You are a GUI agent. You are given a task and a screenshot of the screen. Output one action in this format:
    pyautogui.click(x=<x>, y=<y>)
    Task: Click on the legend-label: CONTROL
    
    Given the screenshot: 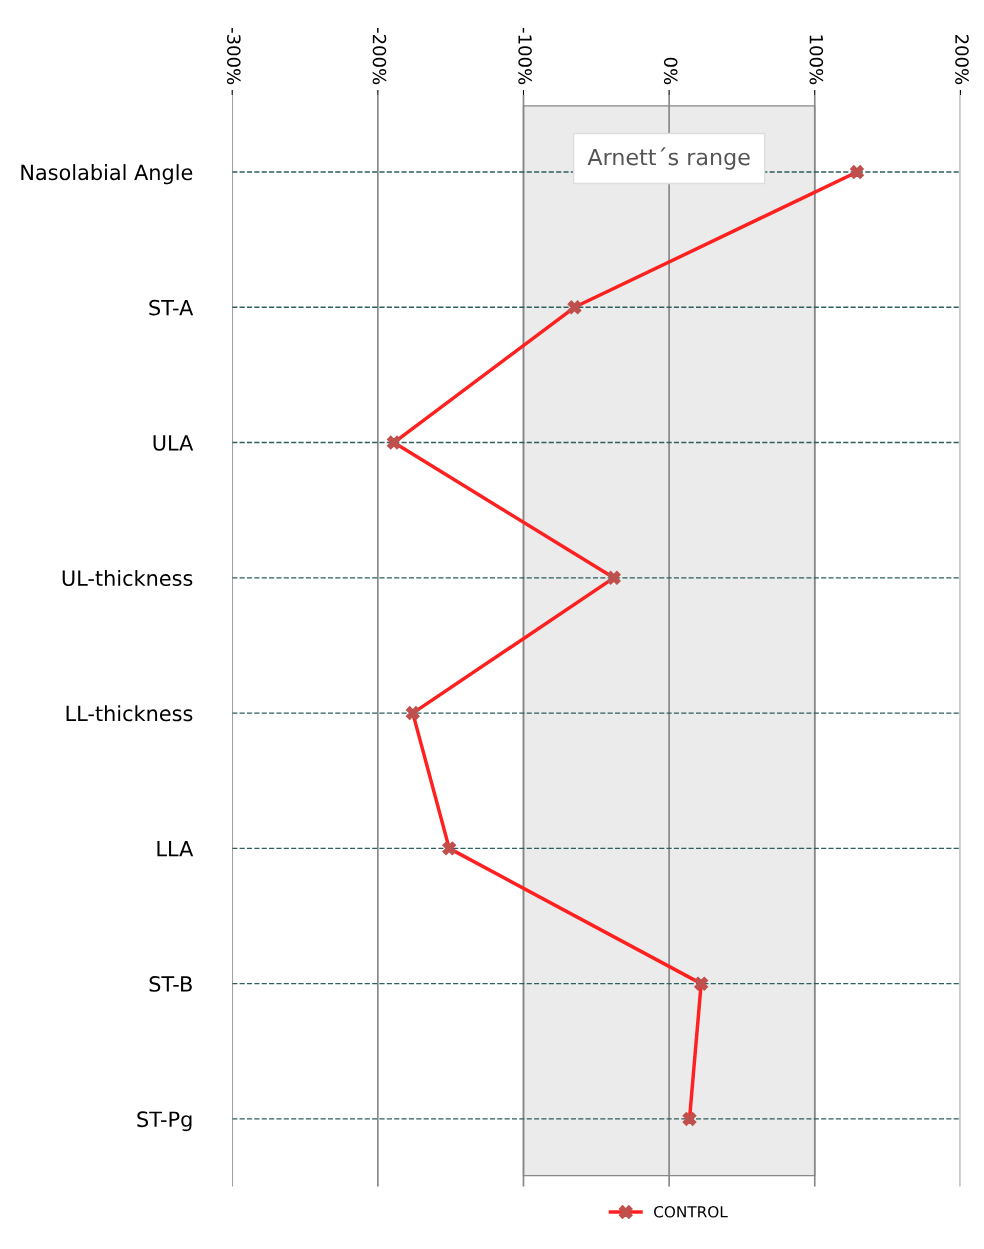 What is the action you would take?
    pyautogui.click(x=691, y=1212)
    